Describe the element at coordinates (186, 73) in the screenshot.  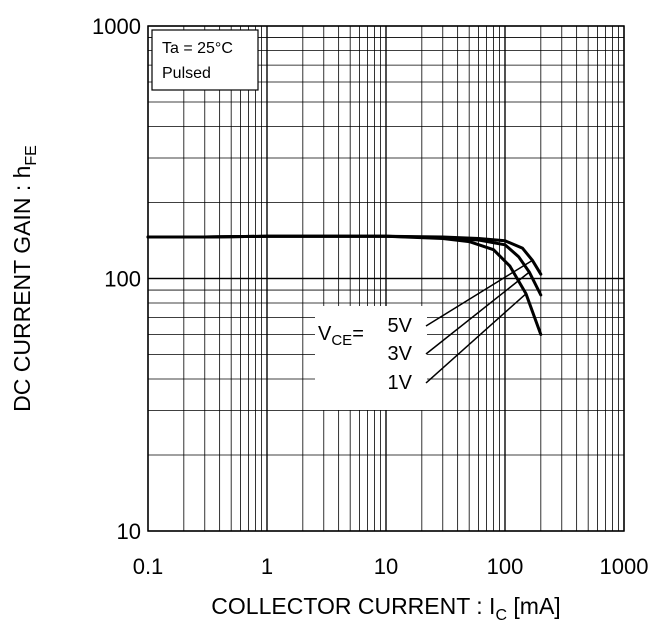
I see `condition-pulsed: Pulsed` at that location.